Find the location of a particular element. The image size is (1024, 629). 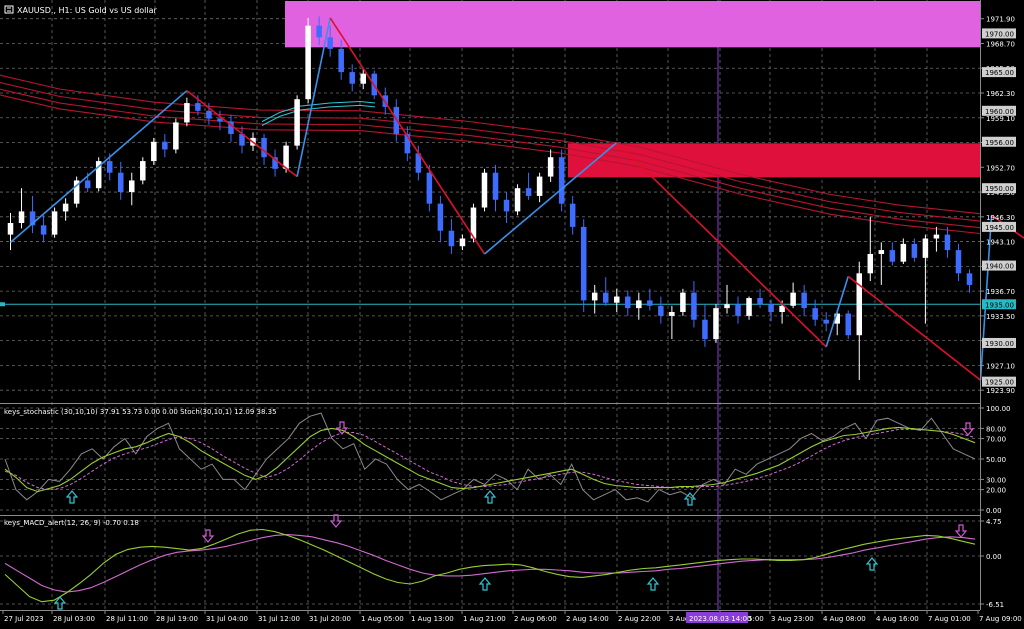

symbol-menu-icon is located at coordinates (9, 9).